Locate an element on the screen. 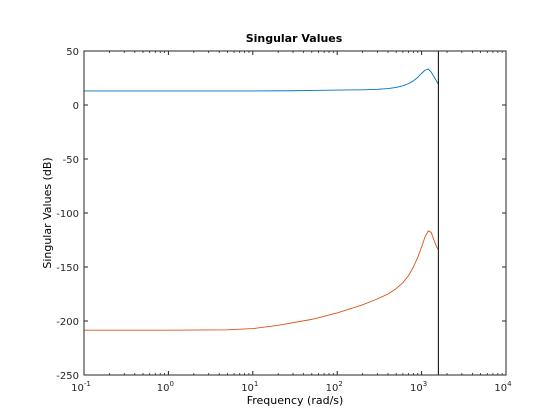 This screenshot has width=560, height=420. x-tick-label: 10² is located at coordinates (334, 387).